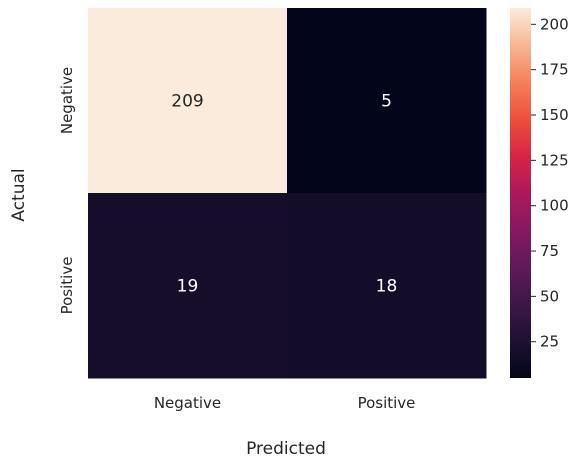 The image size is (586, 467). I want to click on colorbar-tick-label-3: 100, so click(554, 206).